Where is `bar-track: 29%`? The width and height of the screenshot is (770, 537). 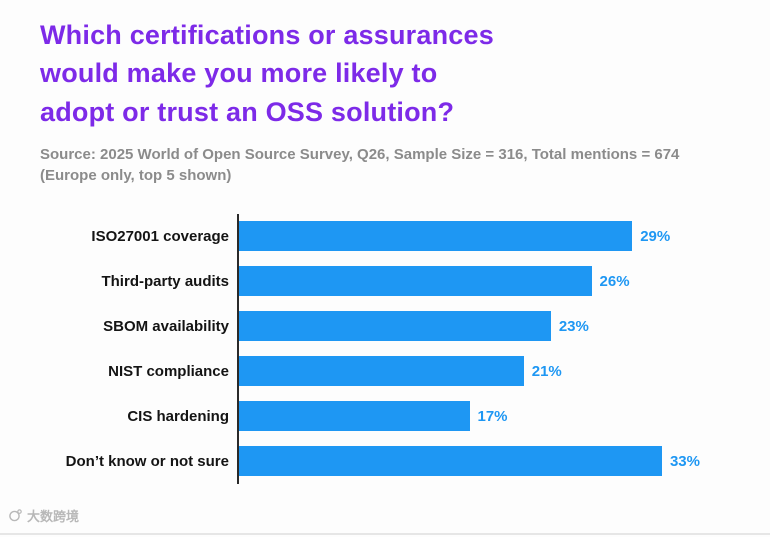 bar-track: 29% is located at coordinates (468, 236).